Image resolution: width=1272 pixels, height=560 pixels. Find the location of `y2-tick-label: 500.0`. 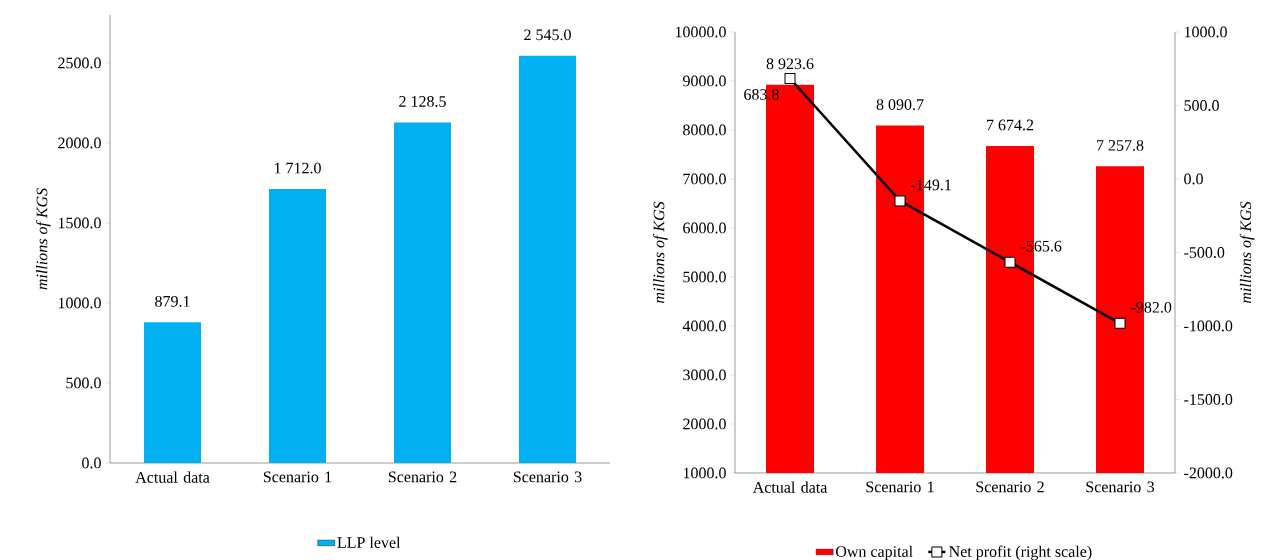

y2-tick-label: 500.0 is located at coordinates (1201, 105).